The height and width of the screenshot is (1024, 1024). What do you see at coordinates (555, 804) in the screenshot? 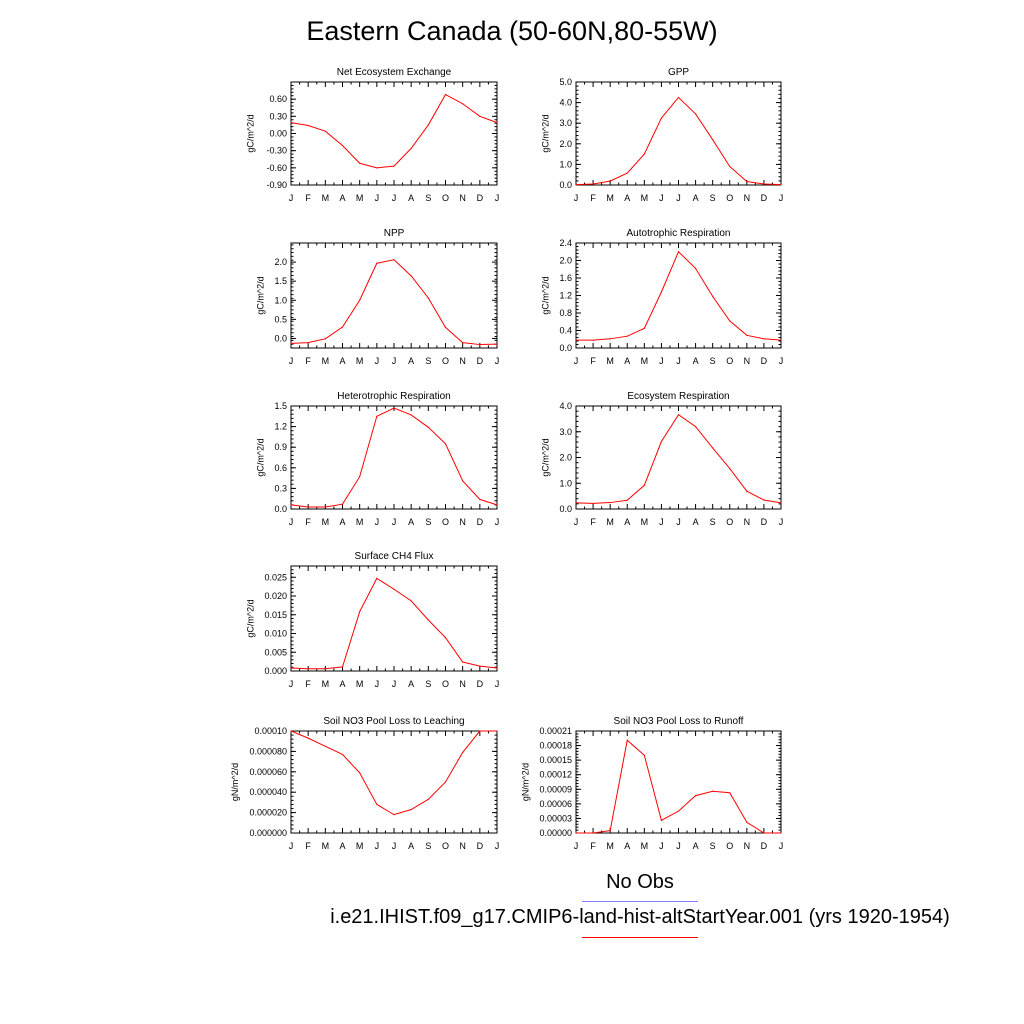
I see `y-tick-label: 0.00006` at bounding box center [555, 804].